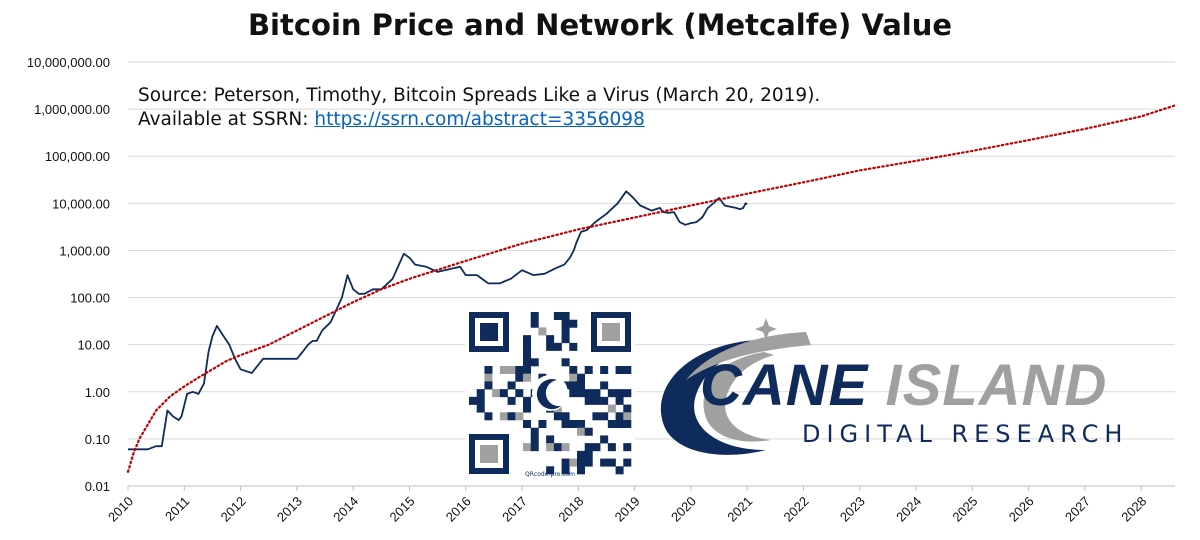 The width and height of the screenshot is (1200, 540). What do you see at coordinates (458, 509) in the screenshot?
I see `x-tick-label: 2016` at bounding box center [458, 509].